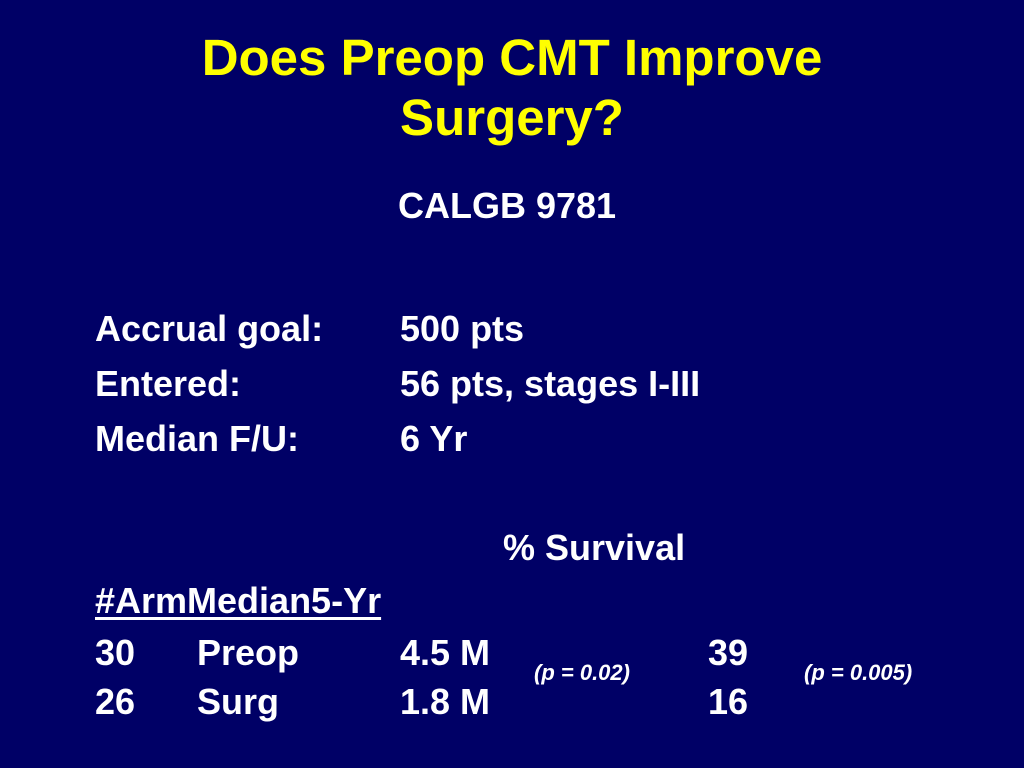 The image size is (1024, 768). Describe the element at coordinates (512, 117) in the screenshot. I see `title-line-2: Surgery?` at that location.